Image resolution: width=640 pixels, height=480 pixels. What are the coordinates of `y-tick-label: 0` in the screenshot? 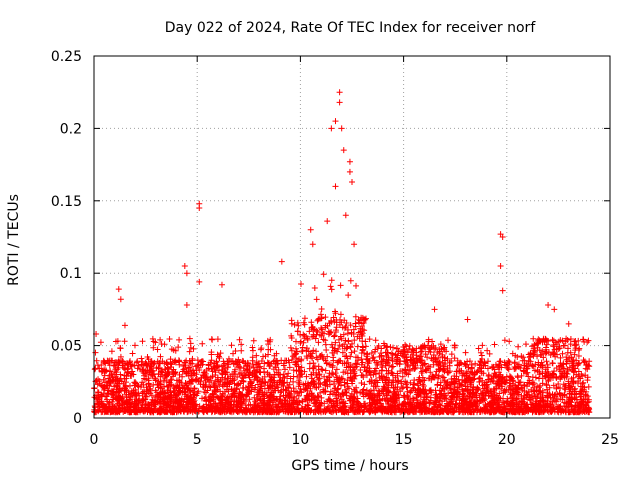 It's located at (77, 419).